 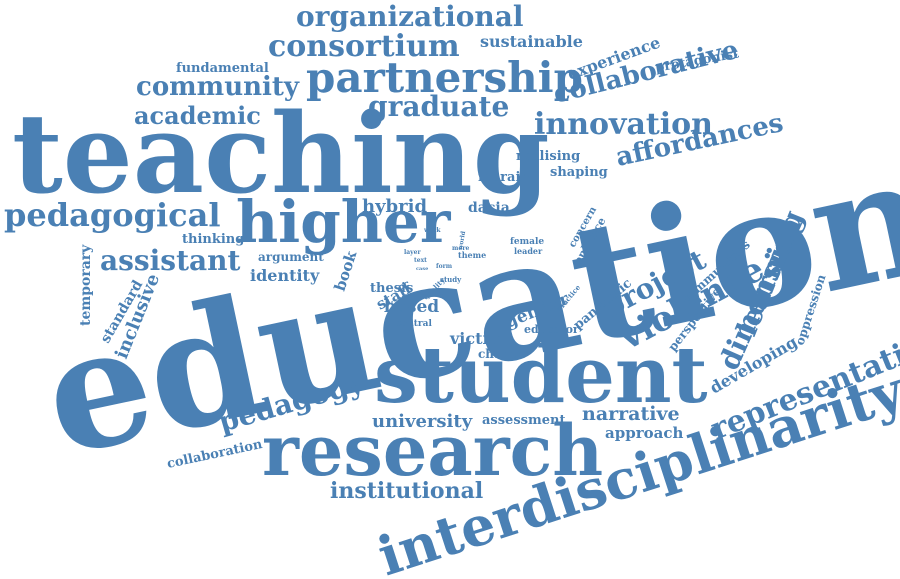 What do you see at coordinates (432, 230) in the screenshot?
I see `word-work: work` at bounding box center [432, 230].